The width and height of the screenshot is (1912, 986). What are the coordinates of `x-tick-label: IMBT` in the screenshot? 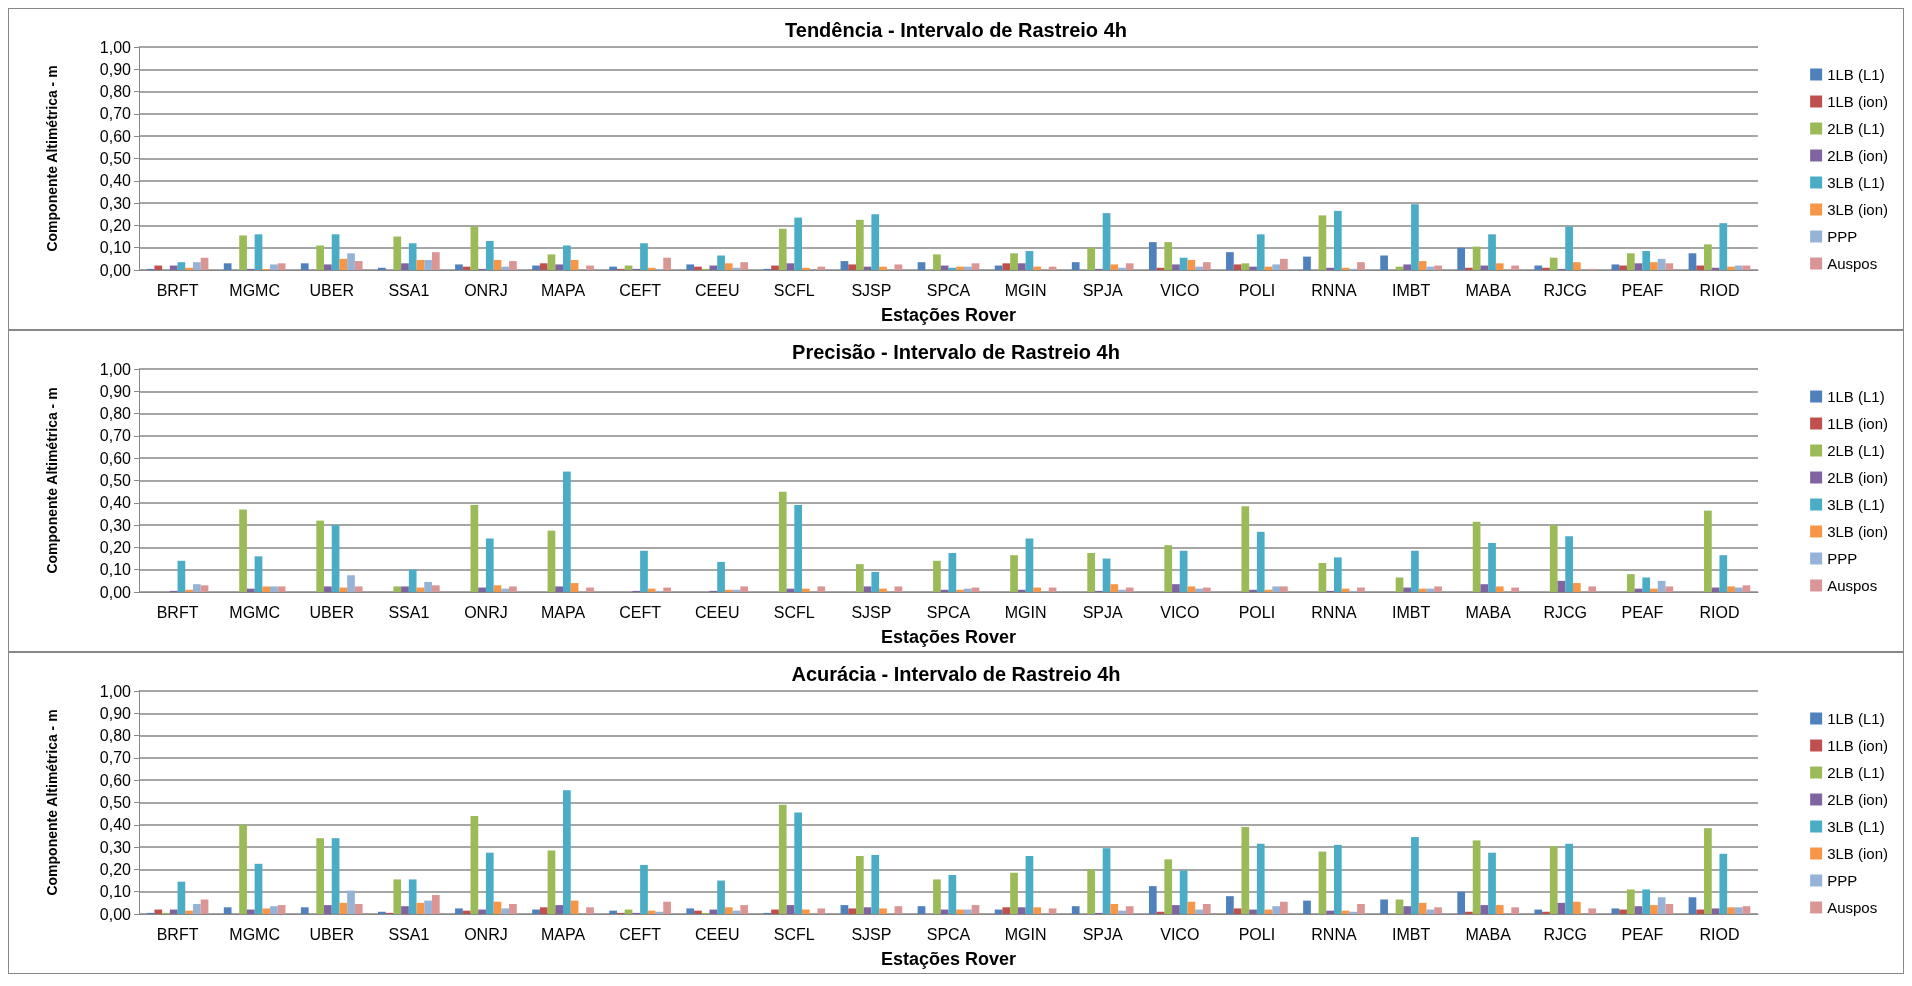 It's located at (1411, 934).